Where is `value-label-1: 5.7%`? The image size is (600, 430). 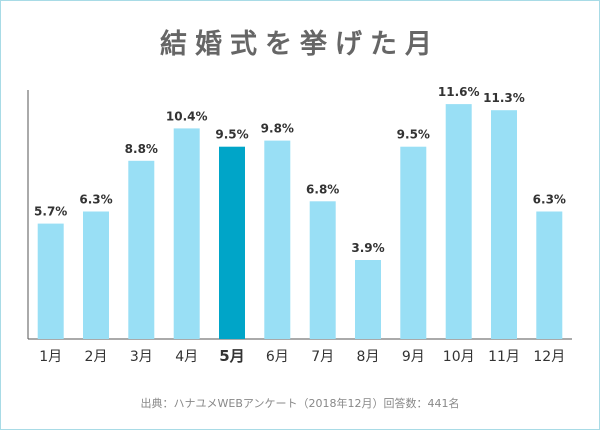 value-label-1: 5.7% is located at coordinates (50, 212).